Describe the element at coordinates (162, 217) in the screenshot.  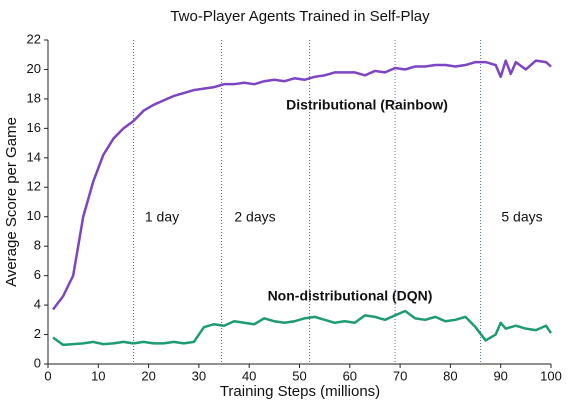
I see `annotation: 1 day` at that location.